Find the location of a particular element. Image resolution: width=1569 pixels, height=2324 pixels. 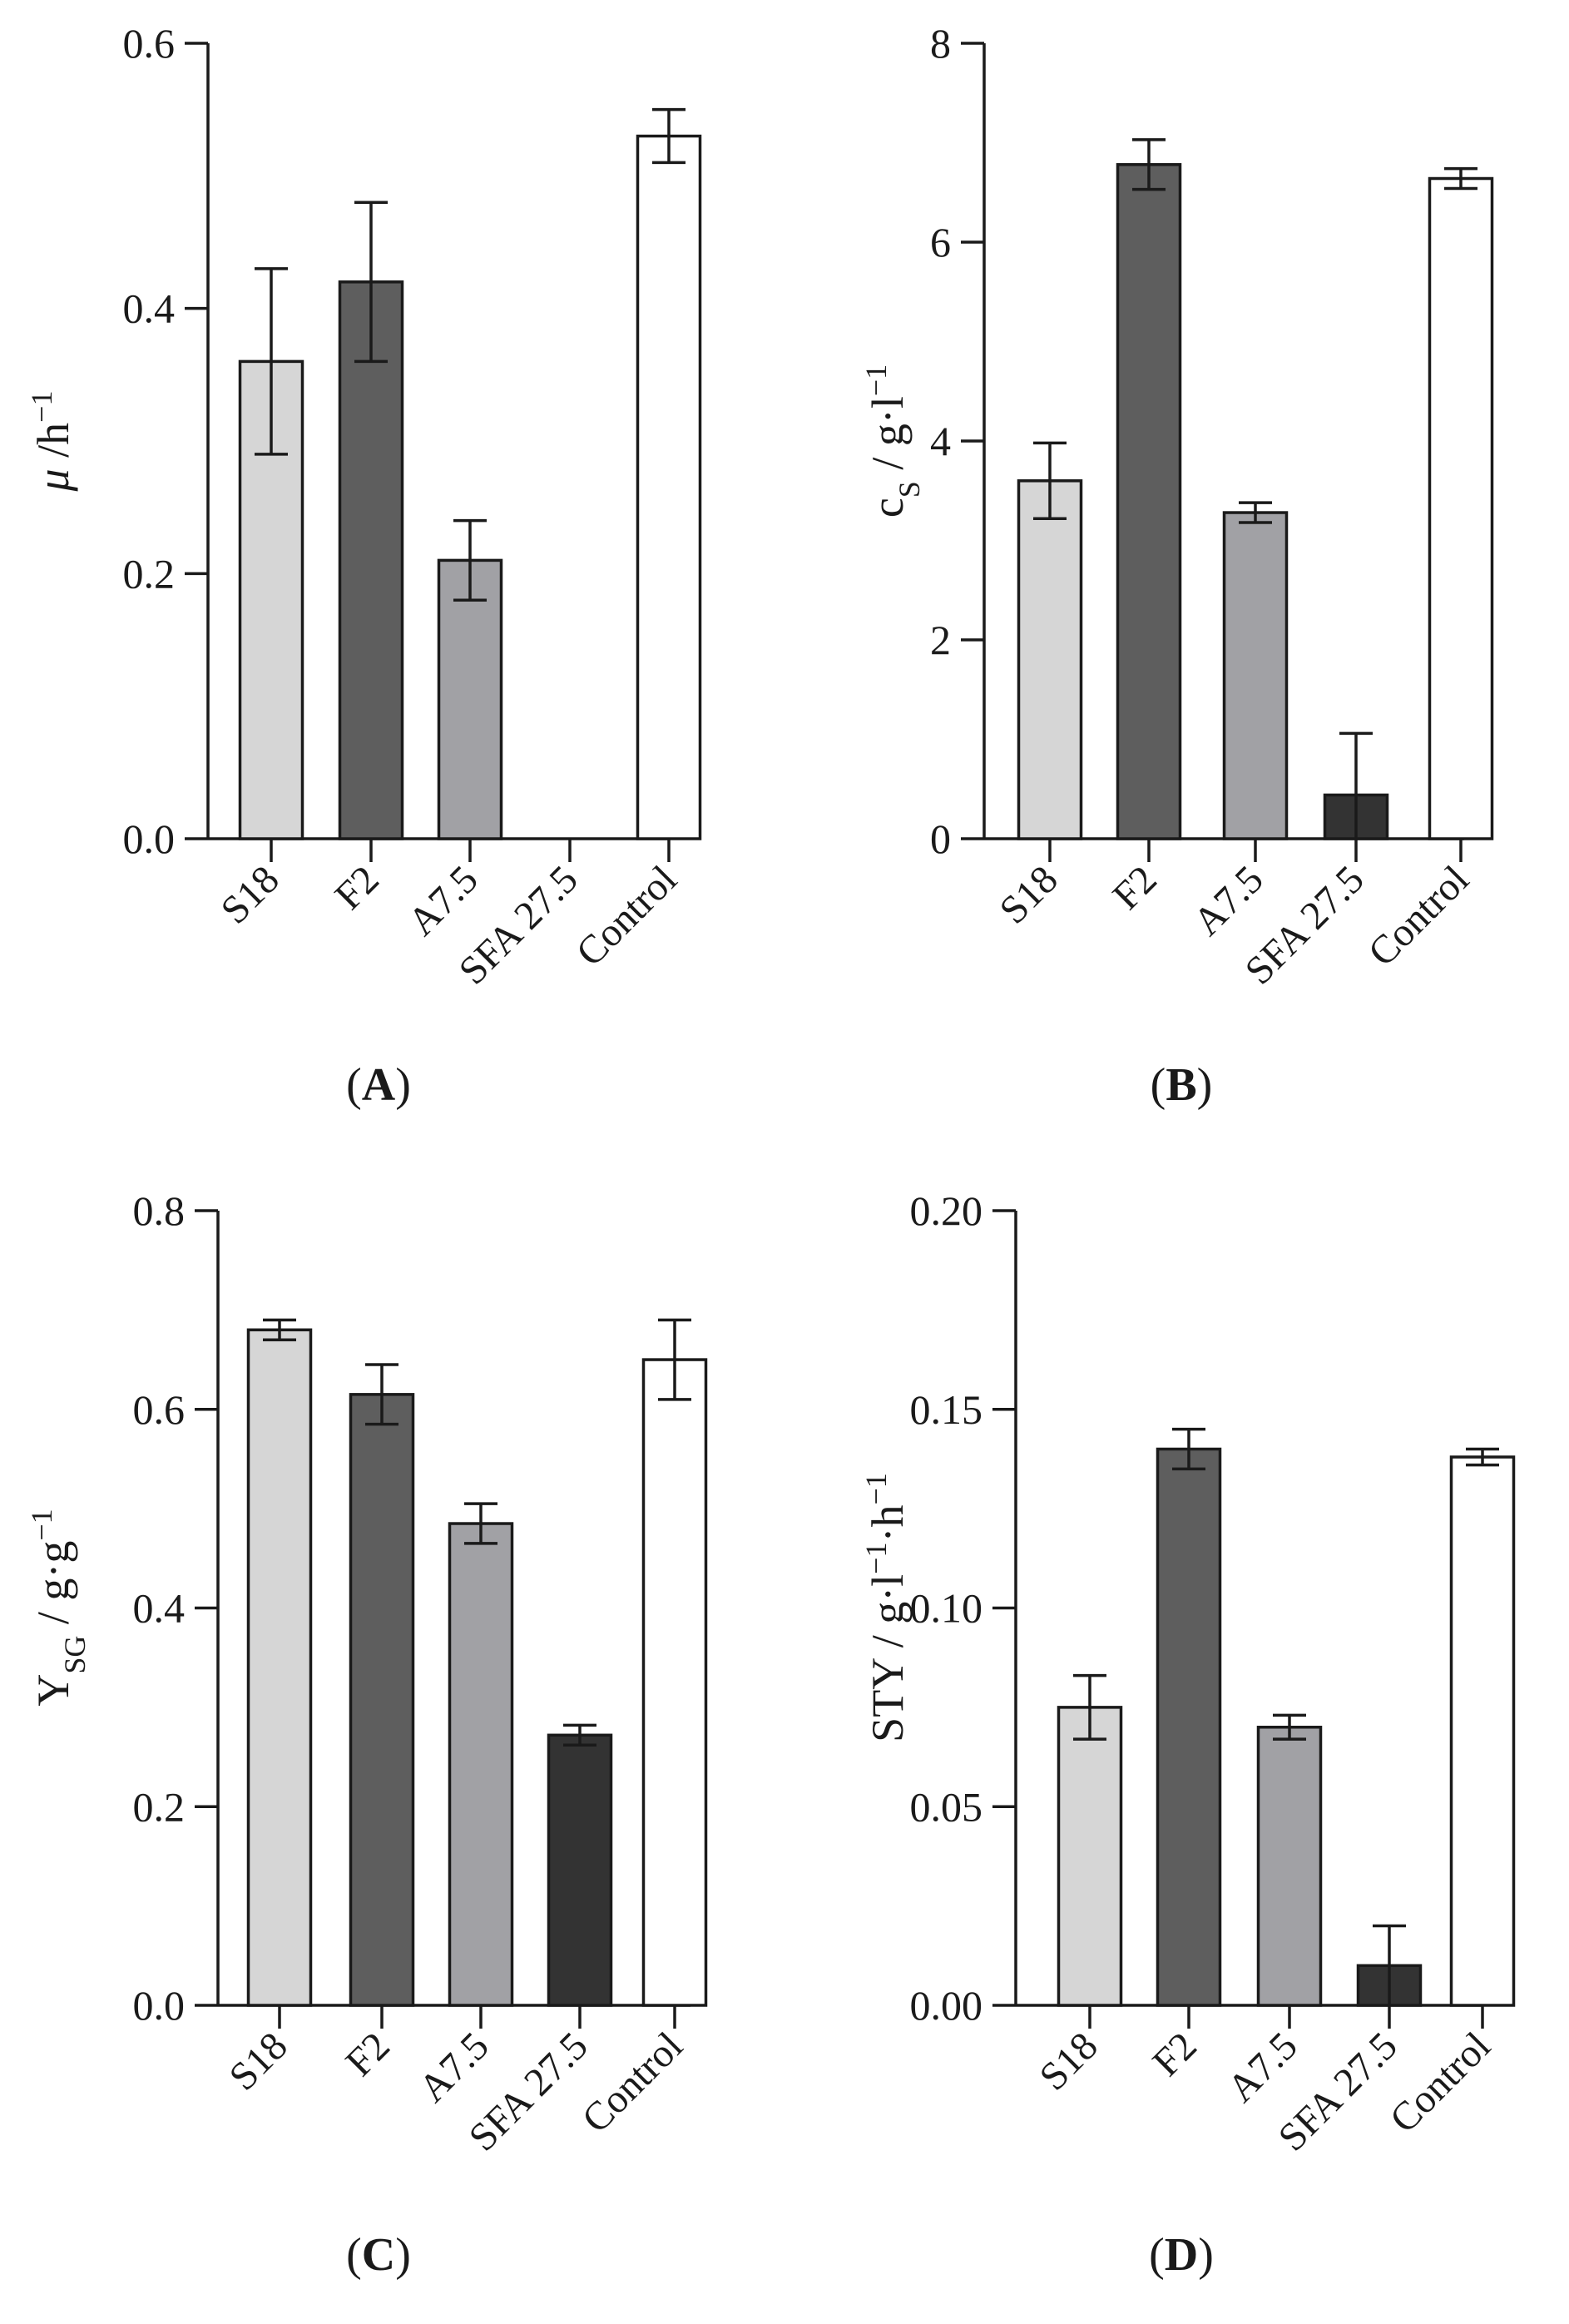

panel-label-letter: C is located at coordinates (378, 2255).